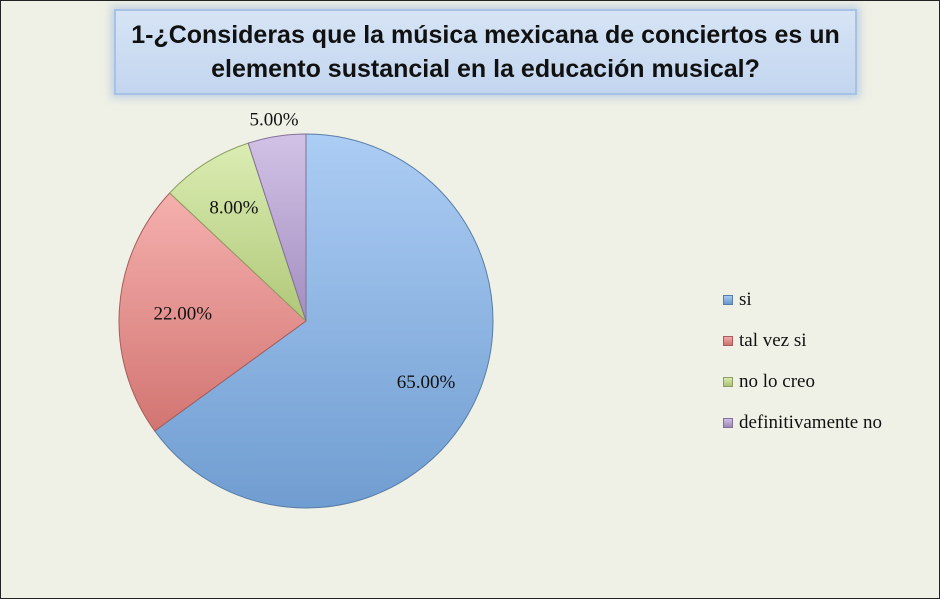 The width and height of the screenshot is (940, 599). I want to click on pie-slice-no-lo-creo, so click(237, 232).